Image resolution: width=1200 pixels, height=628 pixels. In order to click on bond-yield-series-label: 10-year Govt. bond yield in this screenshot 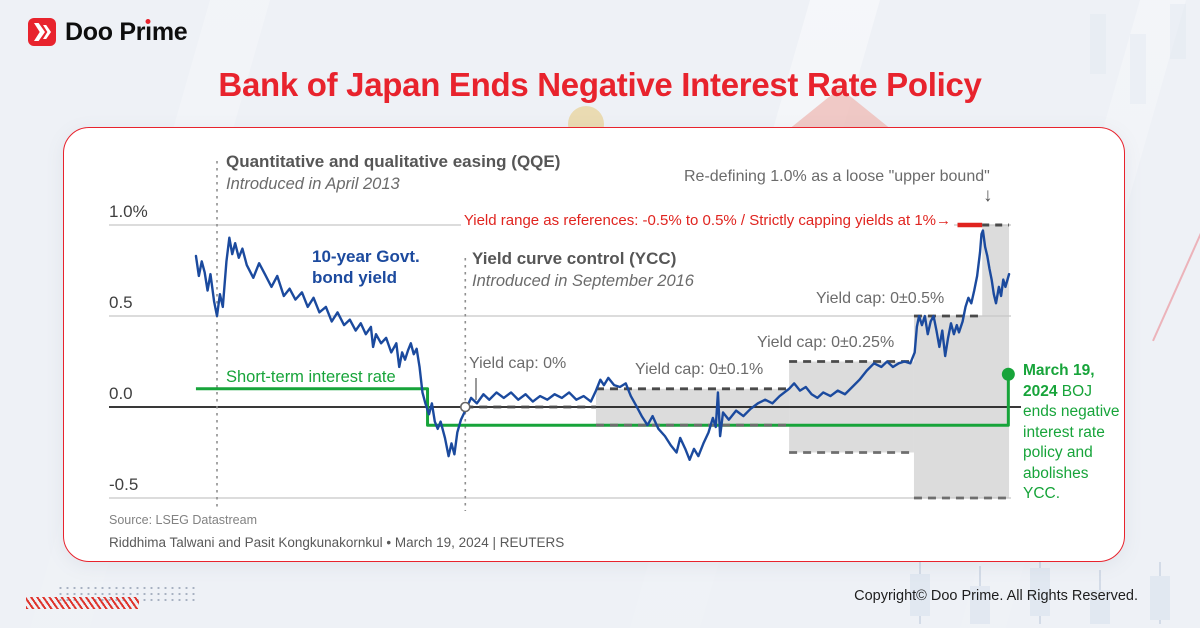, I will do `click(366, 267)`.